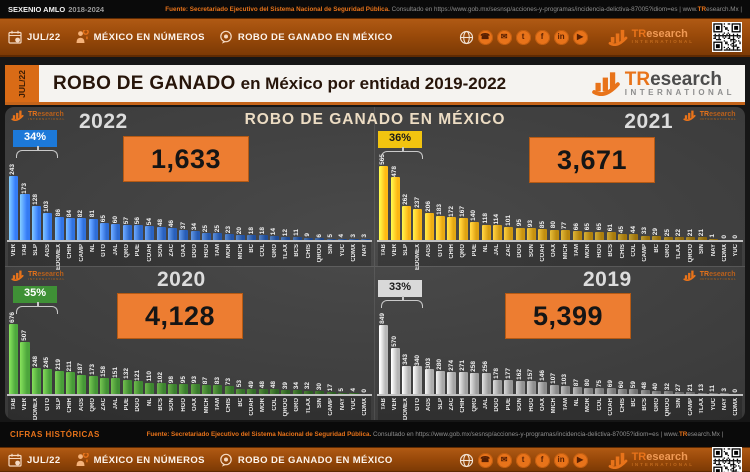  What do you see at coordinates (452, 382) in the screenshot?
I see `bar-zac` at bounding box center [452, 382].